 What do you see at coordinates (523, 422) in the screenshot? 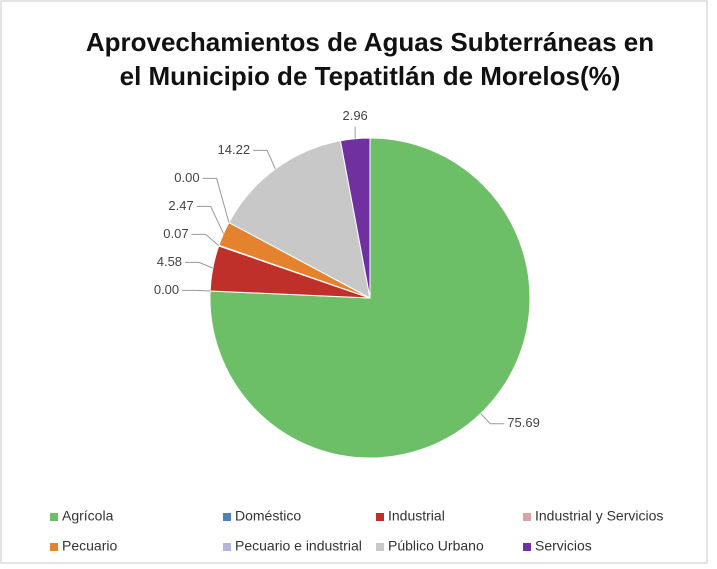
I see `data-label: 75.69` at bounding box center [523, 422].